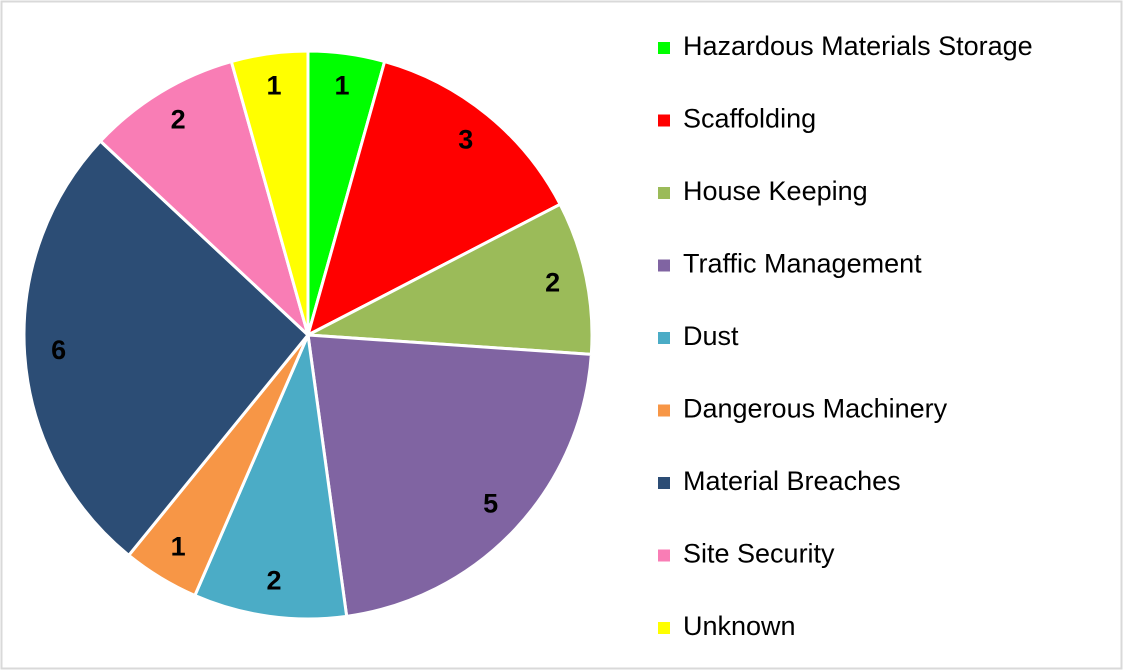 This screenshot has width=1123, height=670. I want to click on data-label: 5, so click(490, 504).